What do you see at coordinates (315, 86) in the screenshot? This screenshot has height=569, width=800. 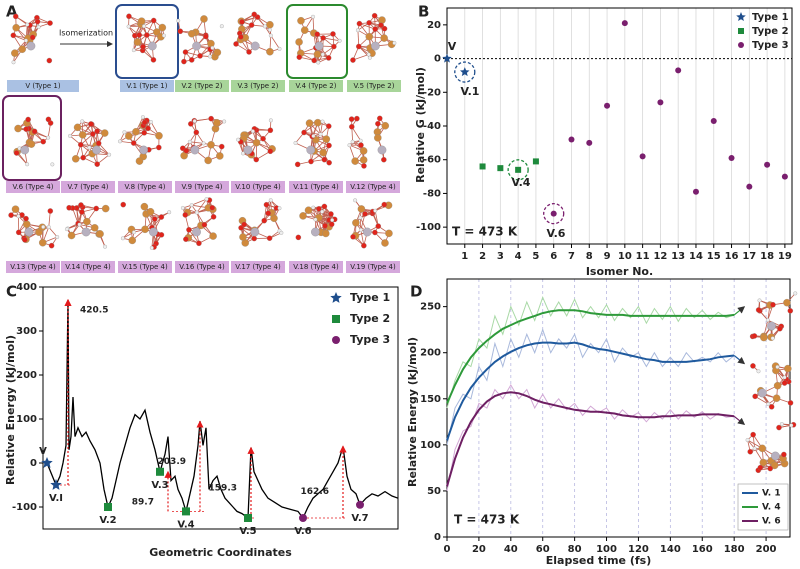 I see `structure-label: V.4 (Type 2)` at bounding box center [315, 86].